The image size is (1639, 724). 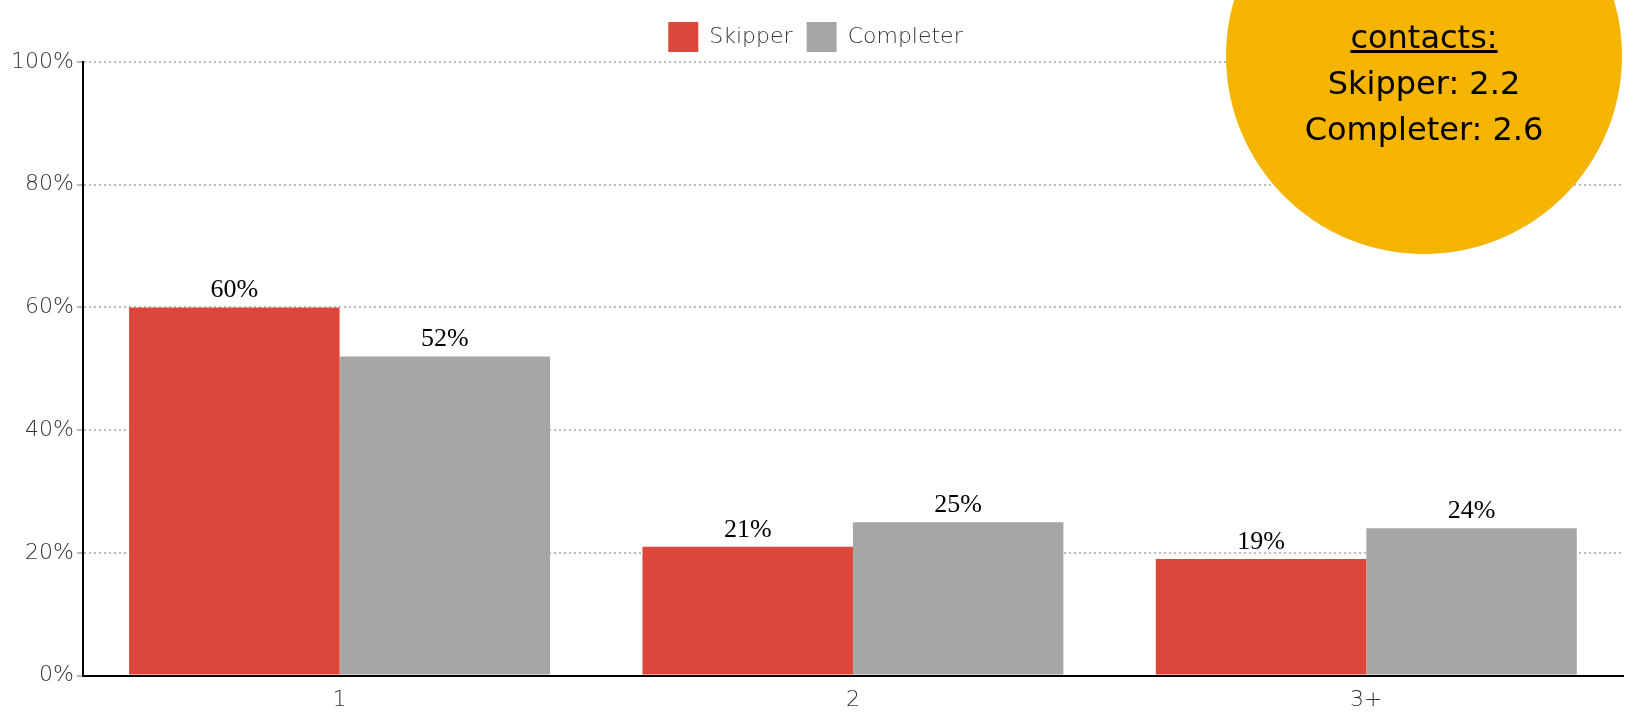 I want to click on legend-label: Completer, so click(x=905, y=35).